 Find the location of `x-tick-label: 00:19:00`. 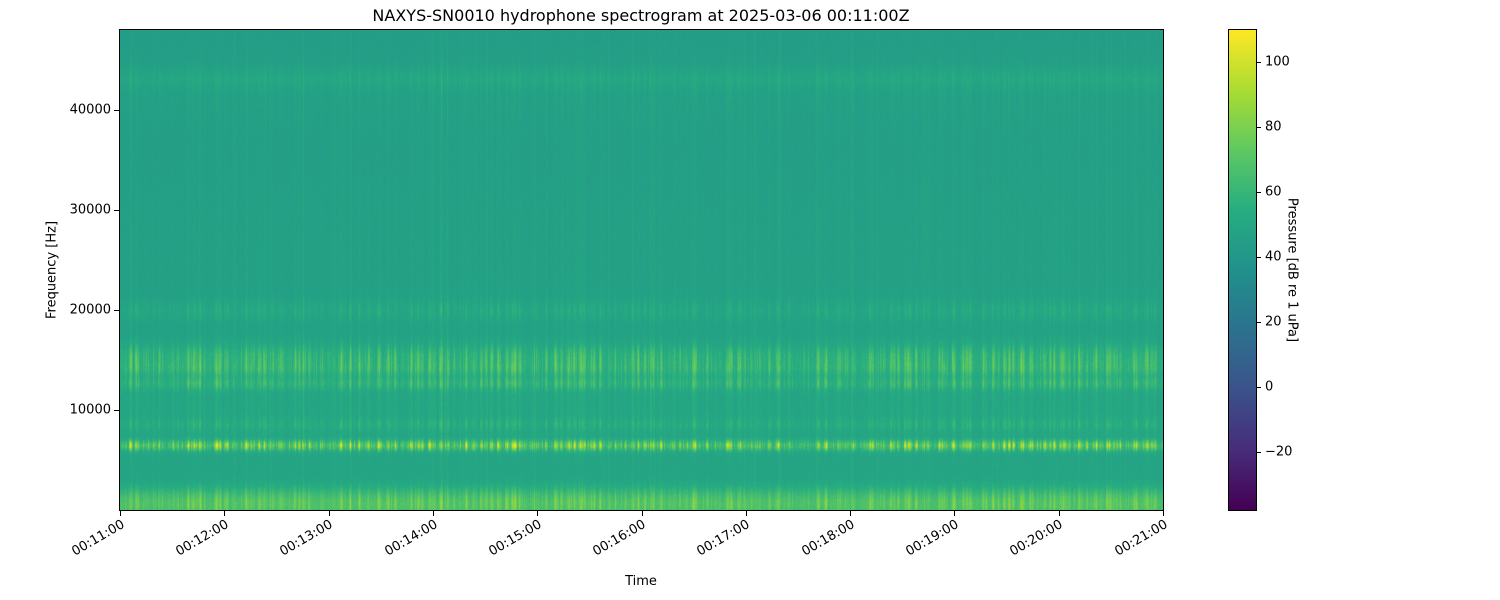

x-tick-label: 00:19:00 is located at coordinates (932, 538).